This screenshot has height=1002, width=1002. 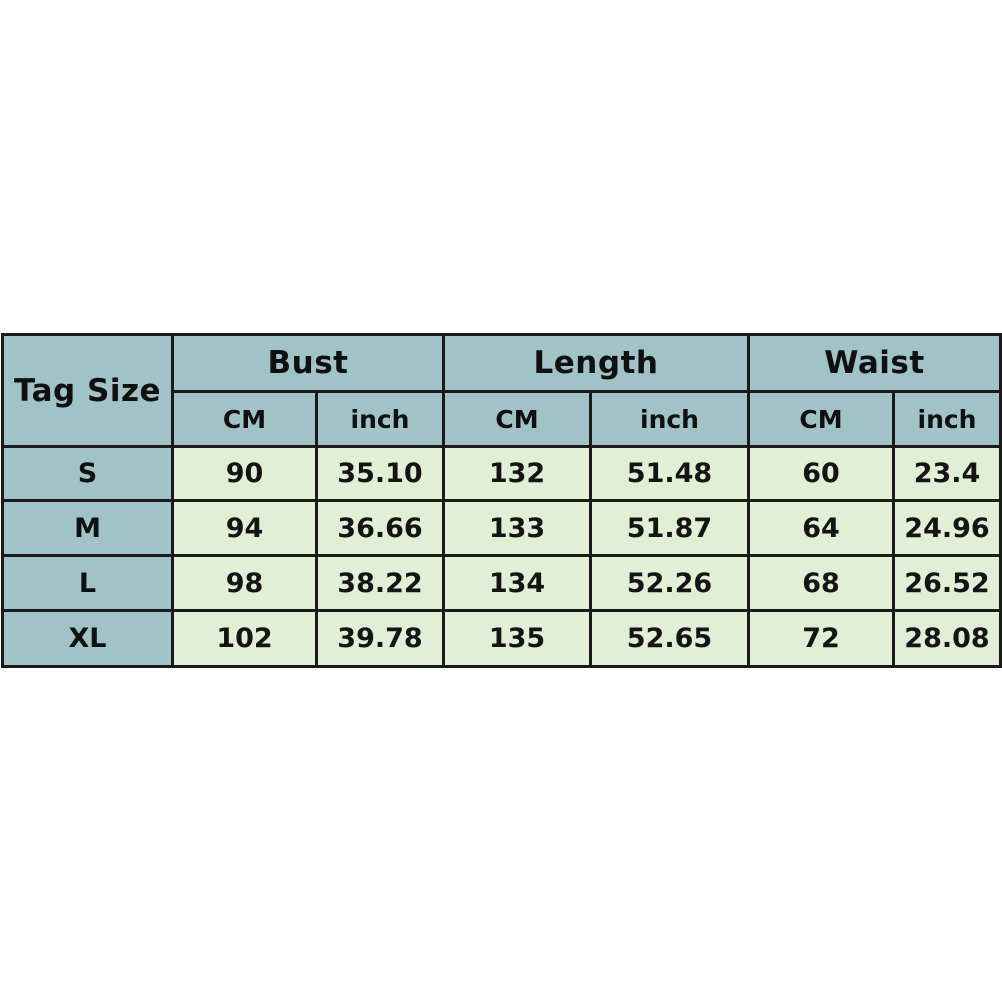 What do you see at coordinates (380, 473) in the screenshot?
I see `cell-s-bust-inch: 35.10` at bounding box center [380, 473].